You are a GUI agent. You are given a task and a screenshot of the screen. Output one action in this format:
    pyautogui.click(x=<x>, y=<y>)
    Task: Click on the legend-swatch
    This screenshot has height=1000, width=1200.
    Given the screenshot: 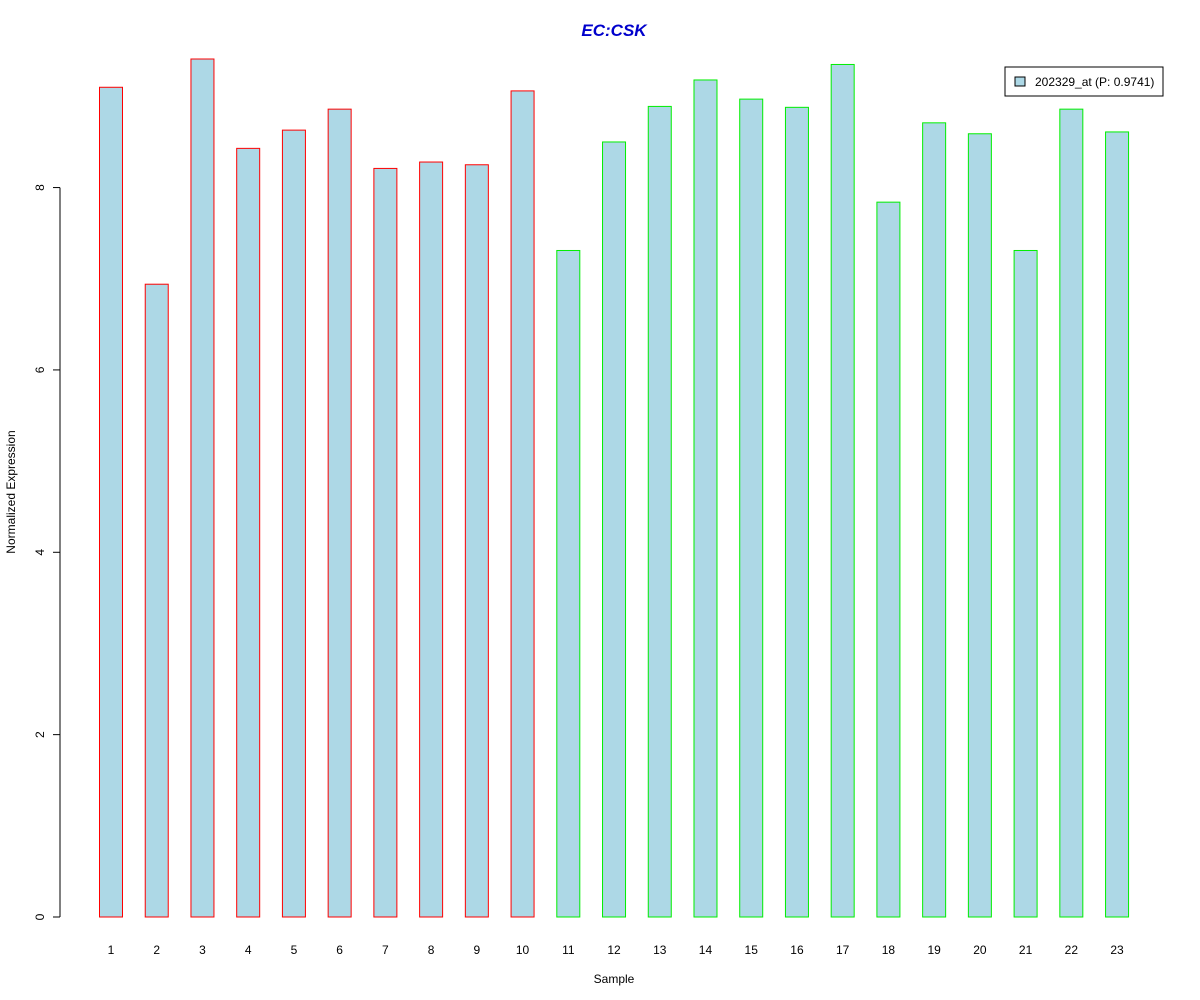 What is the action you would take?
    pyautogui.click(x=1020, y=81)
    